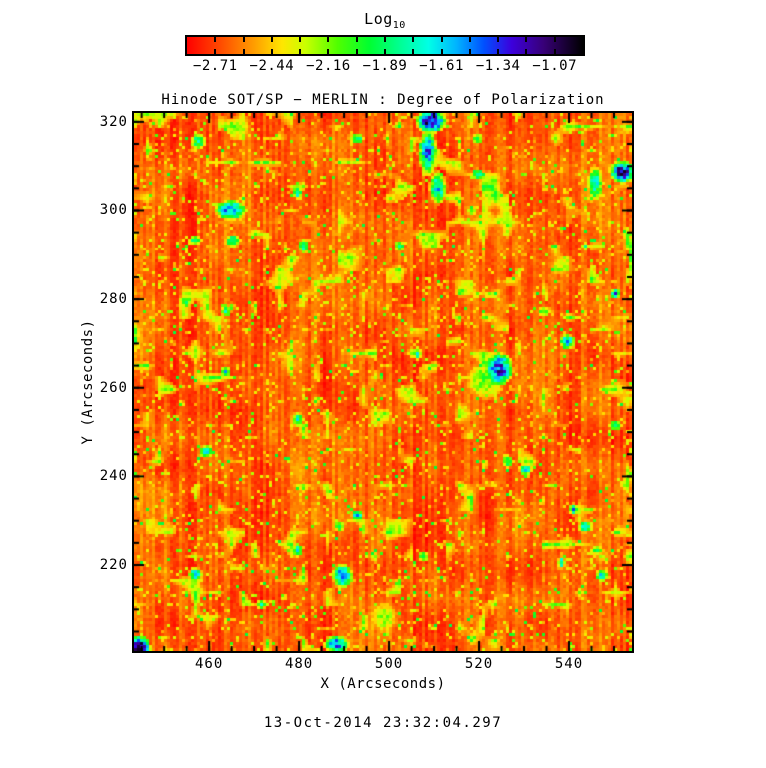  What do you see at coordinates (299, 664) in the screenshot?
I see `x-tick-label: 480` at bounding box center [299, 664].